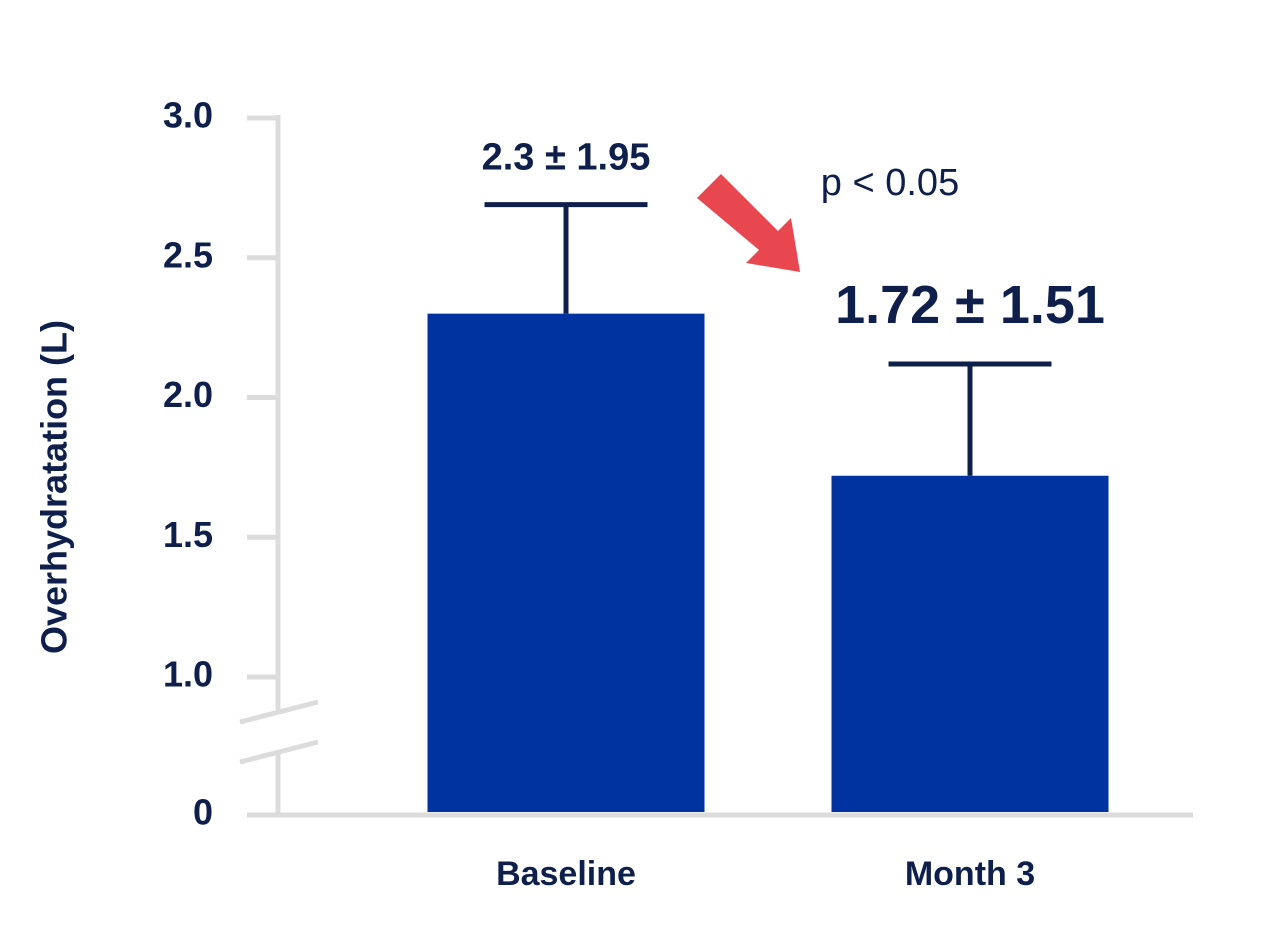  Describe the element at coordinates (188, 115) in the screenshot. I see `y-tick-label: 3.0` at that location.